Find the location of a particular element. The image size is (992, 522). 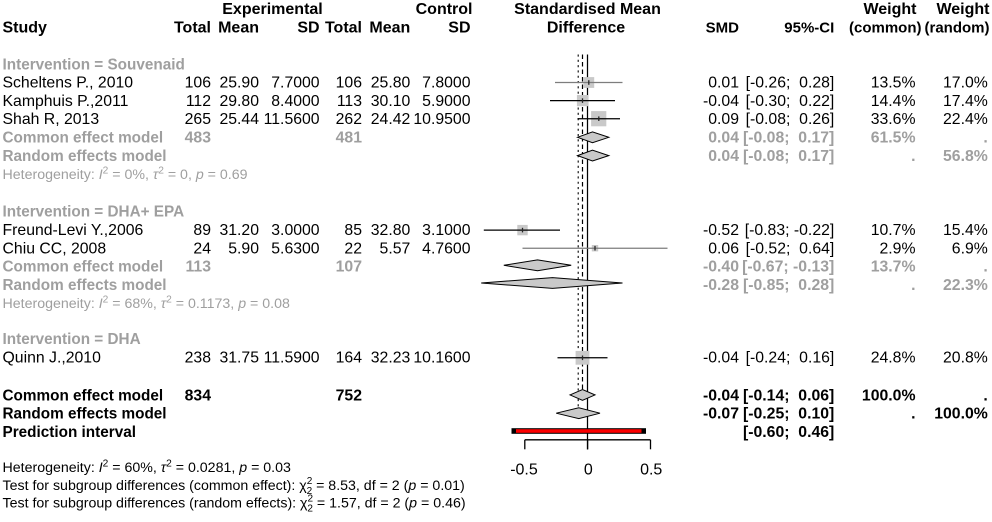

svg-text: SMD is located at coordinates (723, 28).